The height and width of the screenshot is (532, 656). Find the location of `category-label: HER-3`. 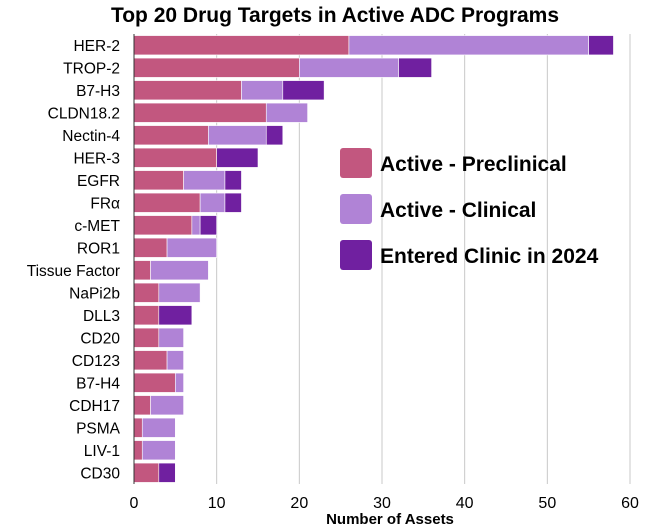

category-label: HER-3 is located at coordinates (96, 158).